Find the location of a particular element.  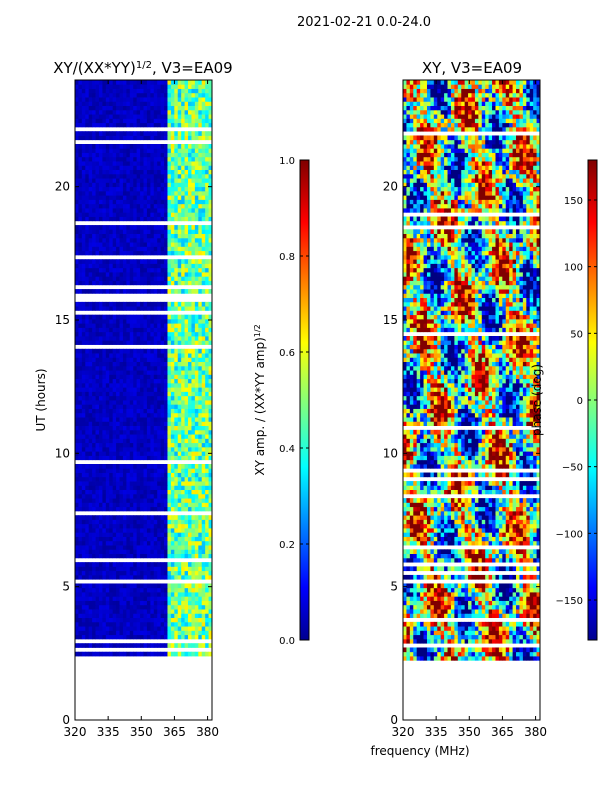

amplitude-colorbar-ticks: 0.00.20.40.60.81.0 is located at coordinates (294, 401).